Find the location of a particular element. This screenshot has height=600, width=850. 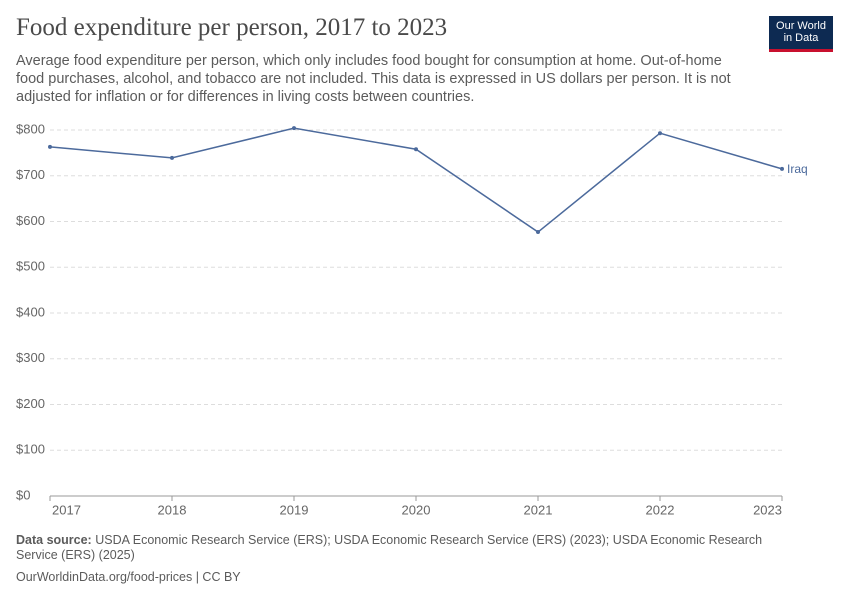

y-tick-label: $500 is located at coordinates (30, 266).